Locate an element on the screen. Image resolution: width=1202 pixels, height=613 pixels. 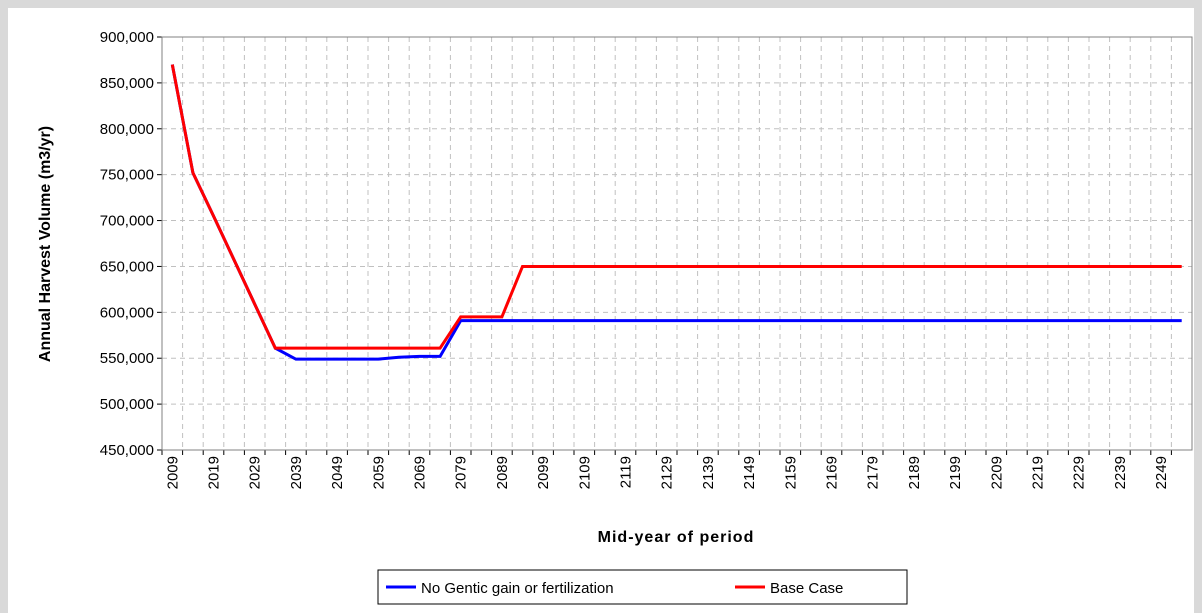
x-tick-label: 2199 is located at coordinates (955, 472).